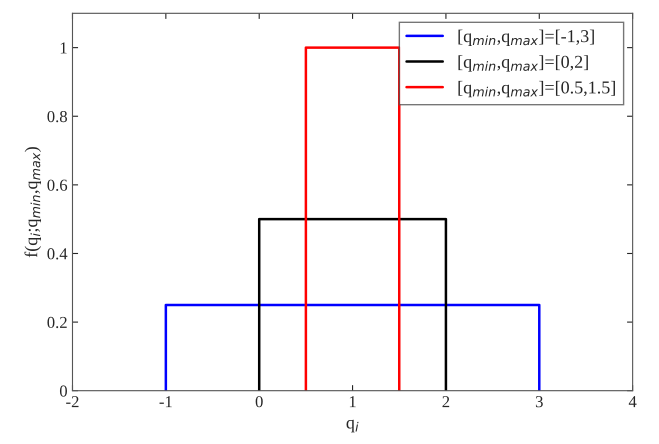 The image size is (659, 444). What do you see at coordinates (259, 402) in the screenshot?
I see `x-tick-label: 0` at bounding box center [259, 402].